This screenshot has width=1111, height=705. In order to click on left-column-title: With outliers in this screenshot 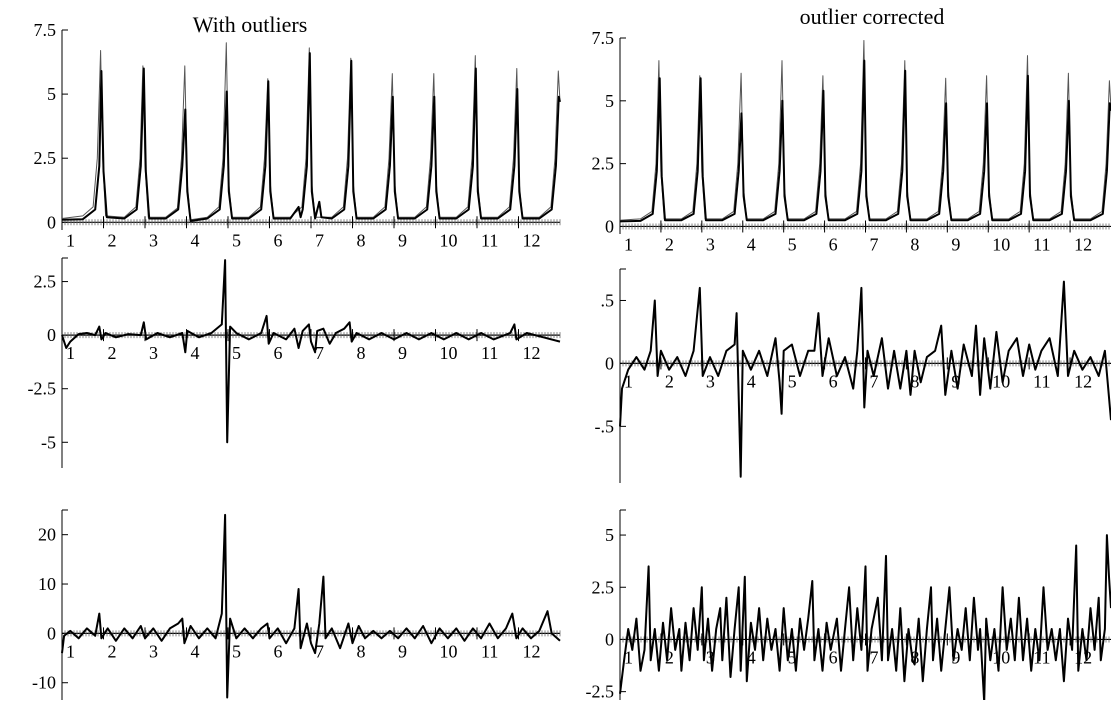, I will do `click(250, 24)`.